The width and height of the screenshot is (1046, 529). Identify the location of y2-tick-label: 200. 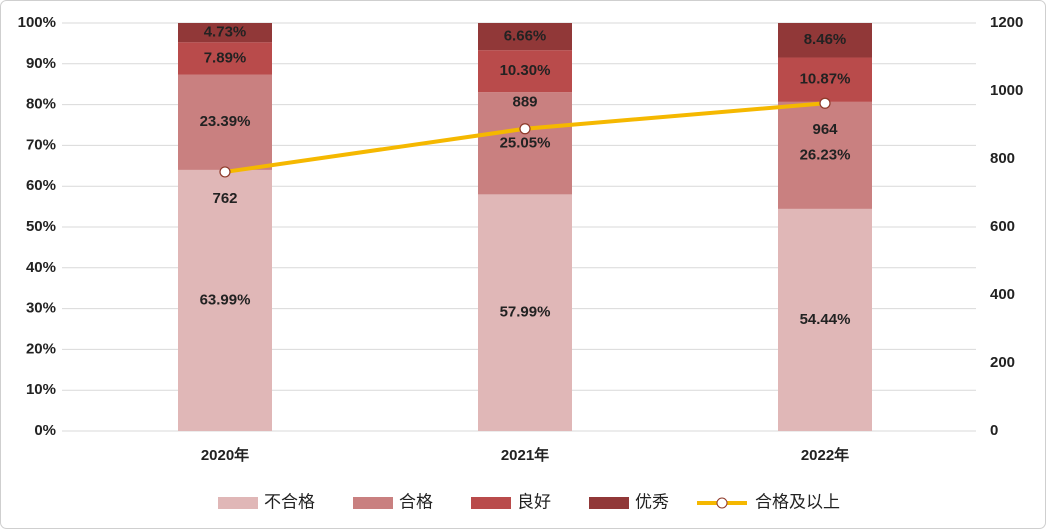
(1002, 362).